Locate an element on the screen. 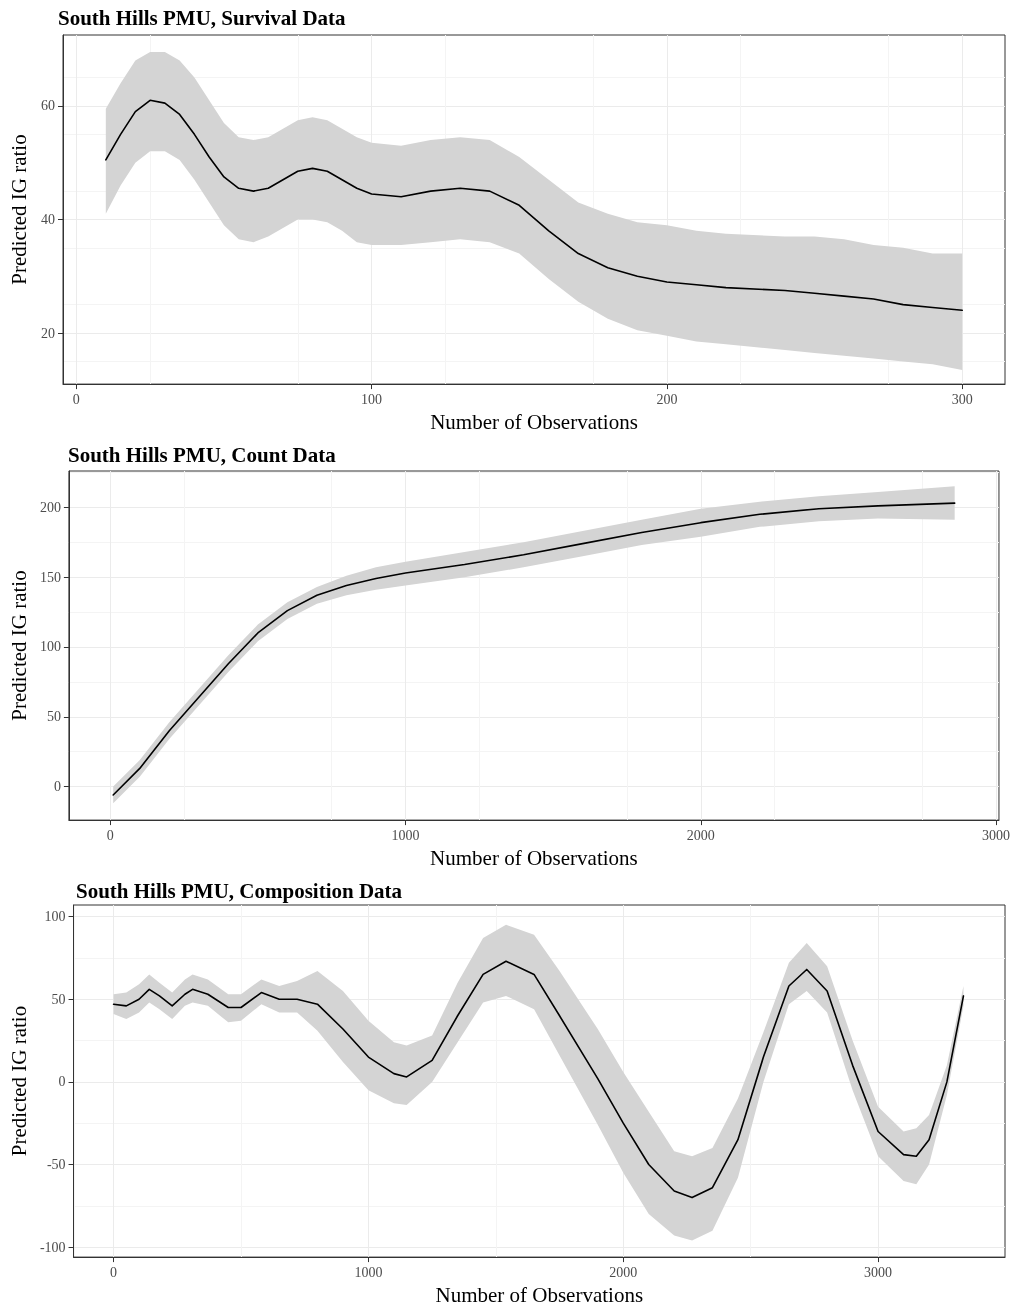 The image size is (1013, 1310). y-tick-label: 60 is located at coordinates (48, 106).